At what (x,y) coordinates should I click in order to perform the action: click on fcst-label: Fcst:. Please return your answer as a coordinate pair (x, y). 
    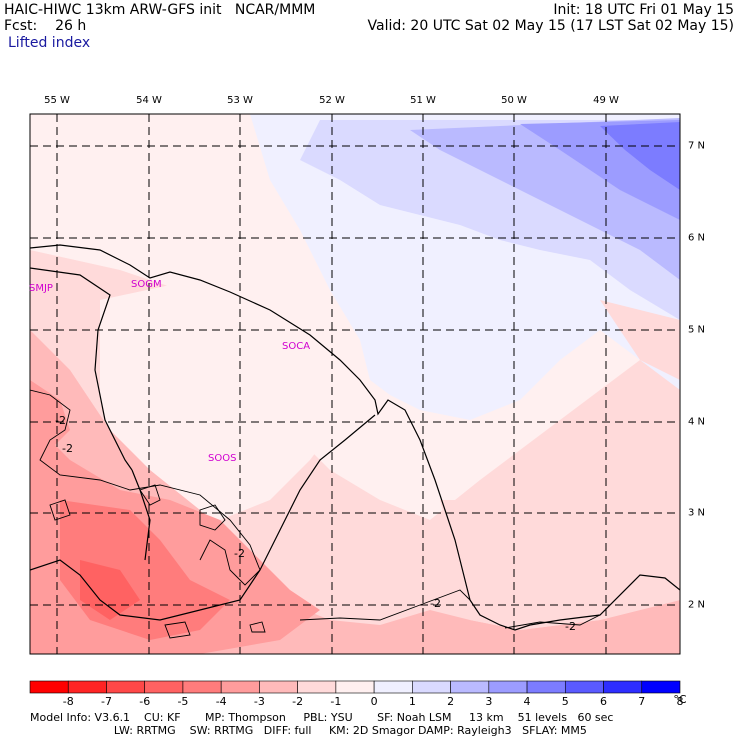
    Looking at the image, I should click on (21, 26).